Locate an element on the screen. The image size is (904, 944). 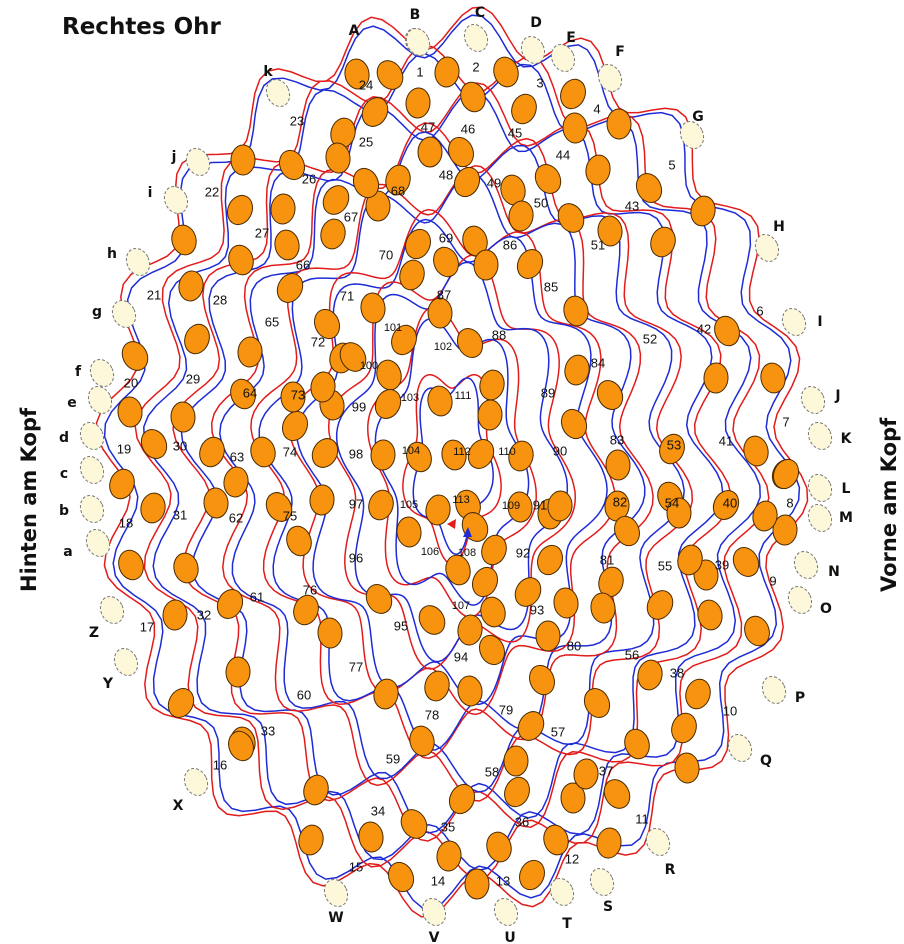
node-number: 53 is located at coordinates (674, 444).